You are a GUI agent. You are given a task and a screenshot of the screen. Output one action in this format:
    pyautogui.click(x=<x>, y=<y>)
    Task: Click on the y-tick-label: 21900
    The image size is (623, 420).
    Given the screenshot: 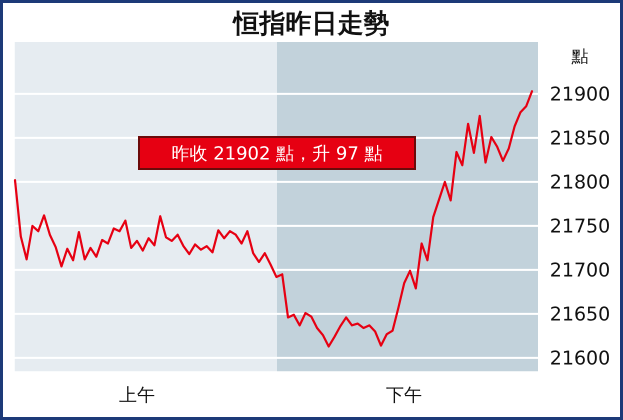 What is the action you would take?
    pyautogui.click(x=580, y=95)
    